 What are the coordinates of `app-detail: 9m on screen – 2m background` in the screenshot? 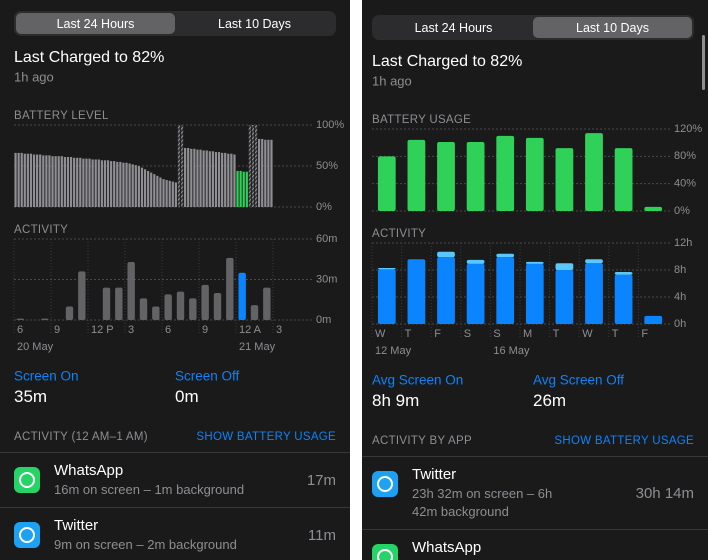 It's located at (145, 544).